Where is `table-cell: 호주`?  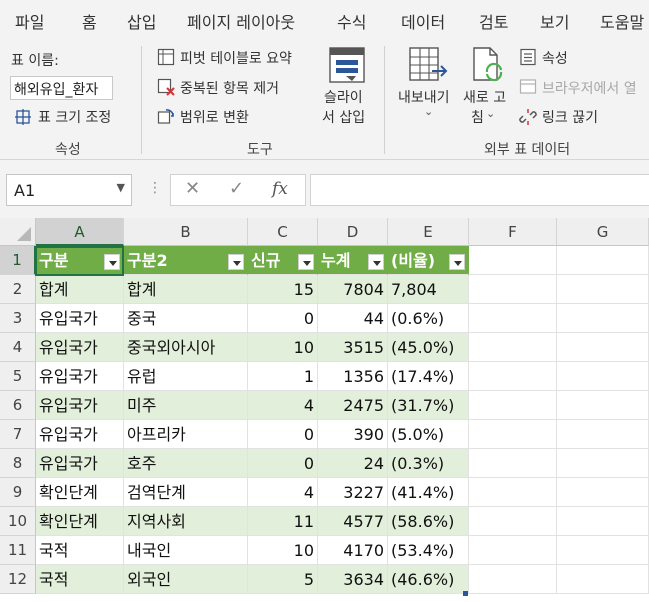 table-cell: 호주 is located at coordinates (186, 463).